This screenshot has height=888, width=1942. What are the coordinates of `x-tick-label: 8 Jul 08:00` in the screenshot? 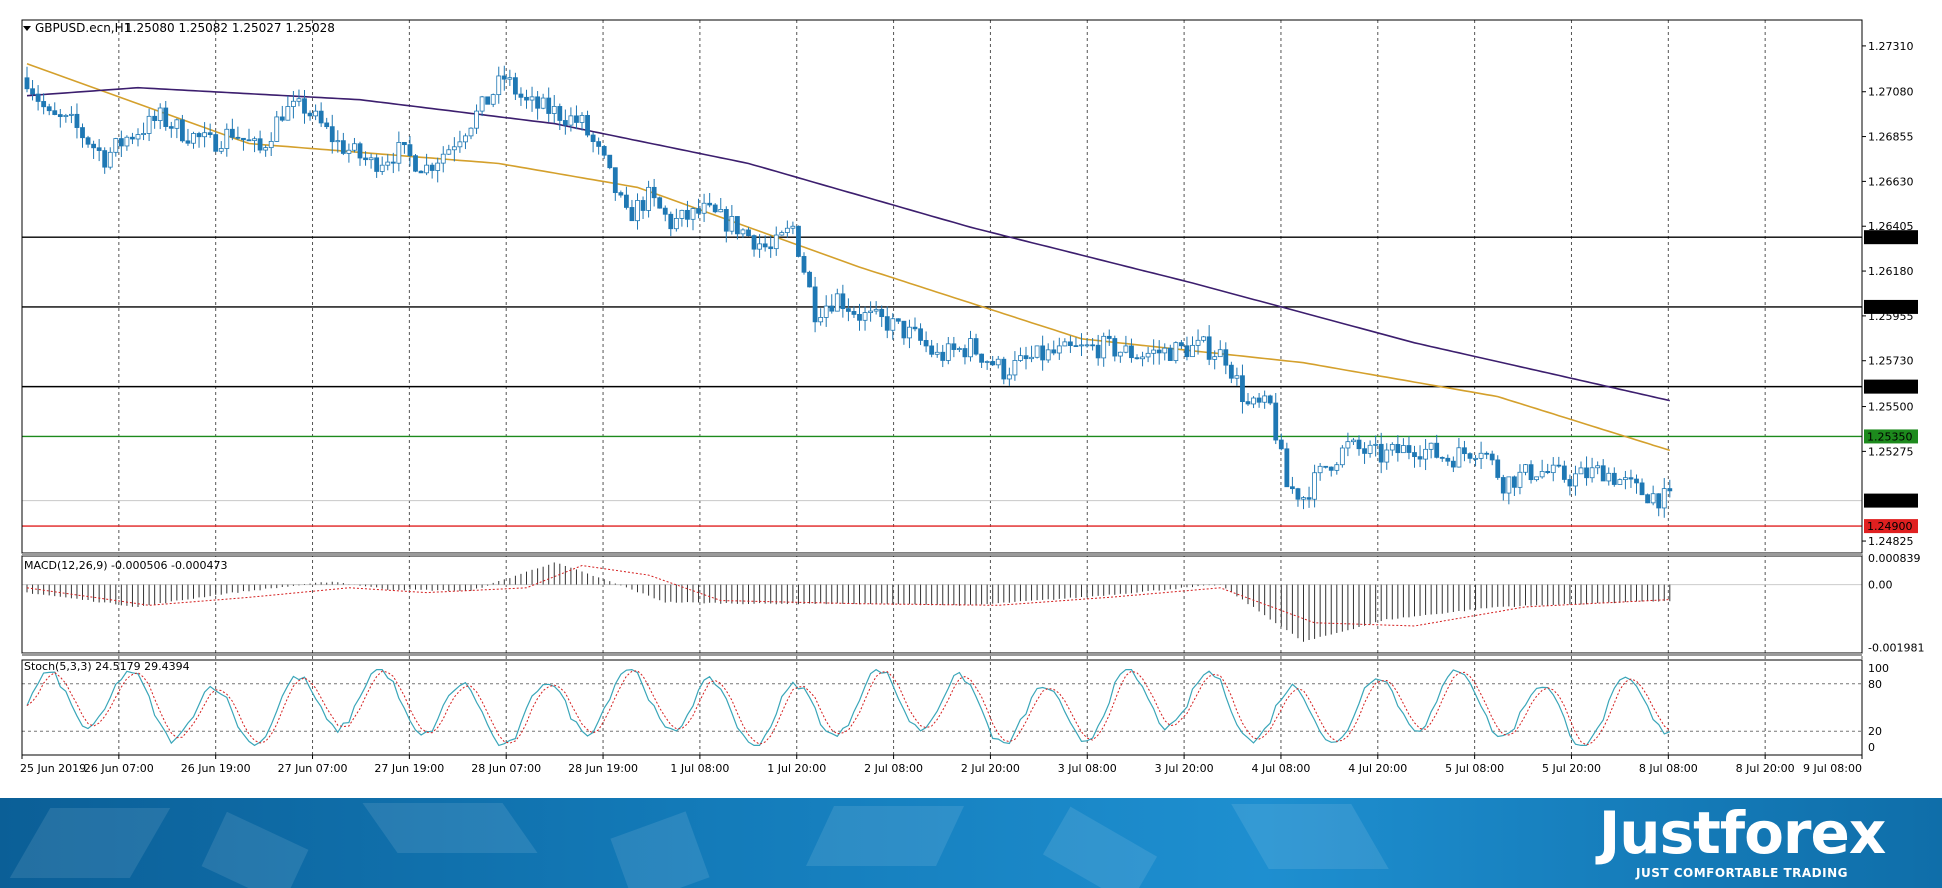 It's located at (1668, 768).